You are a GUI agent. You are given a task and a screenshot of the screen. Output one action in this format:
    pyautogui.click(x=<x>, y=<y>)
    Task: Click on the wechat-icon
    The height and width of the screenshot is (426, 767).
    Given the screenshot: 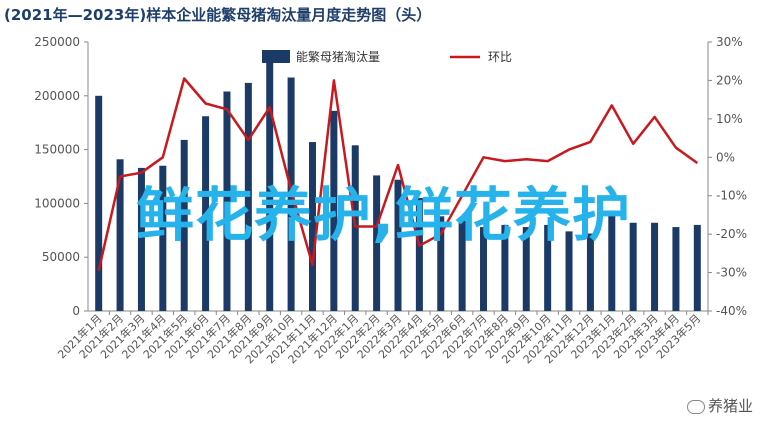 What is the action you would take?
    pyautogui.click(x=695, y=406)
    